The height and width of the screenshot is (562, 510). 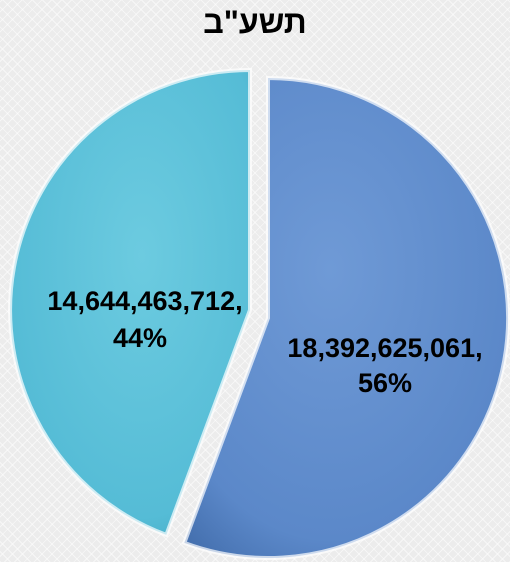 I want to click on slice-0-value-label: 18,392,625,061,, so click(x=384, y=348).